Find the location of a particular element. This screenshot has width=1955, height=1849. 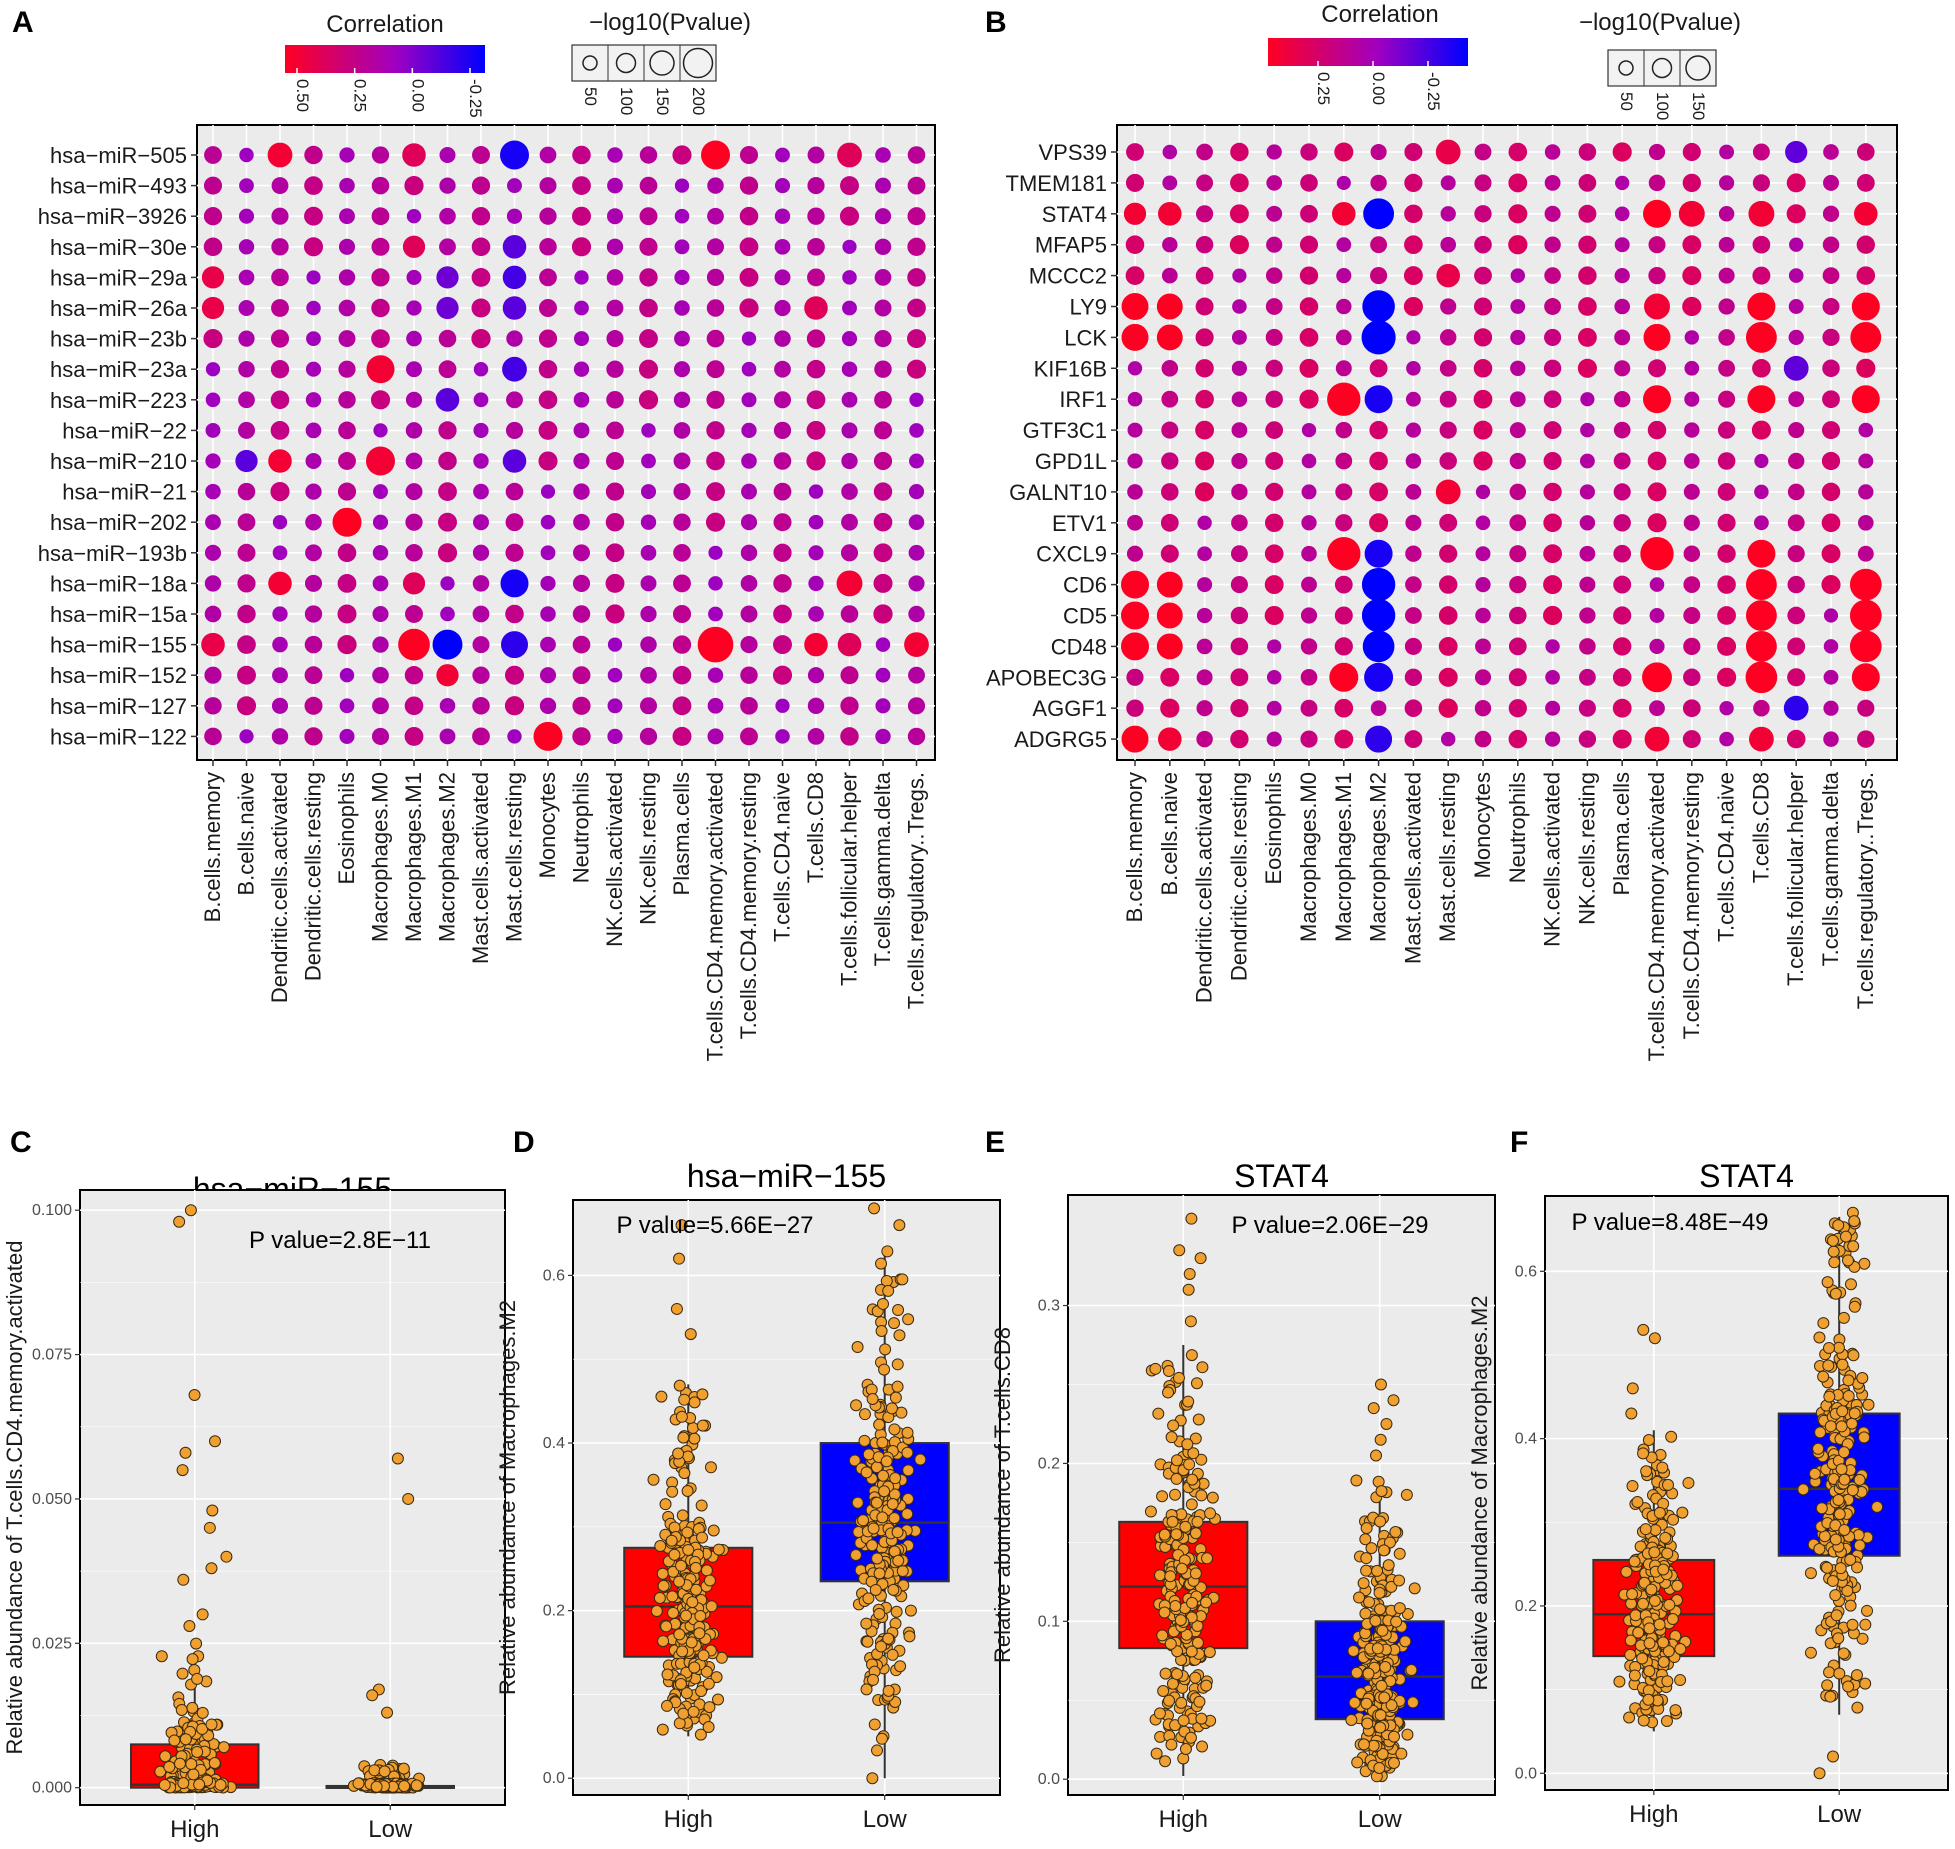

row-label: CD48 is located at coordinates (1079, 646).